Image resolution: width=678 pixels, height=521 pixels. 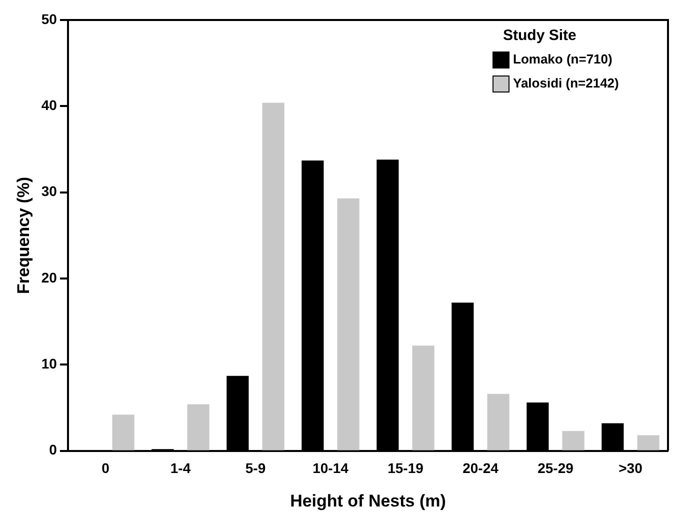 I want to click on x-tick-label: 20-24, so click(x=480, y=468).